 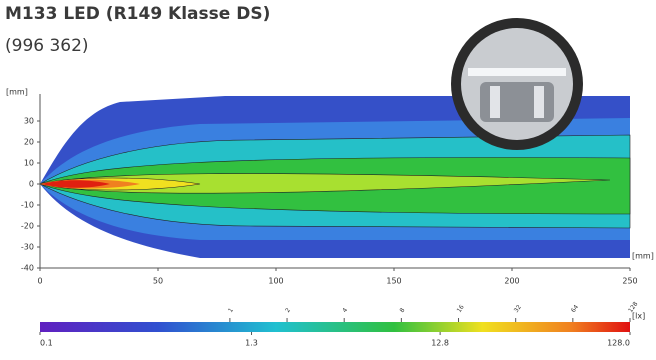 What do you see at coordinates (27, 247) in the screenshot?
I see `y-tick-label: -30` at bounding box center [27, 247].